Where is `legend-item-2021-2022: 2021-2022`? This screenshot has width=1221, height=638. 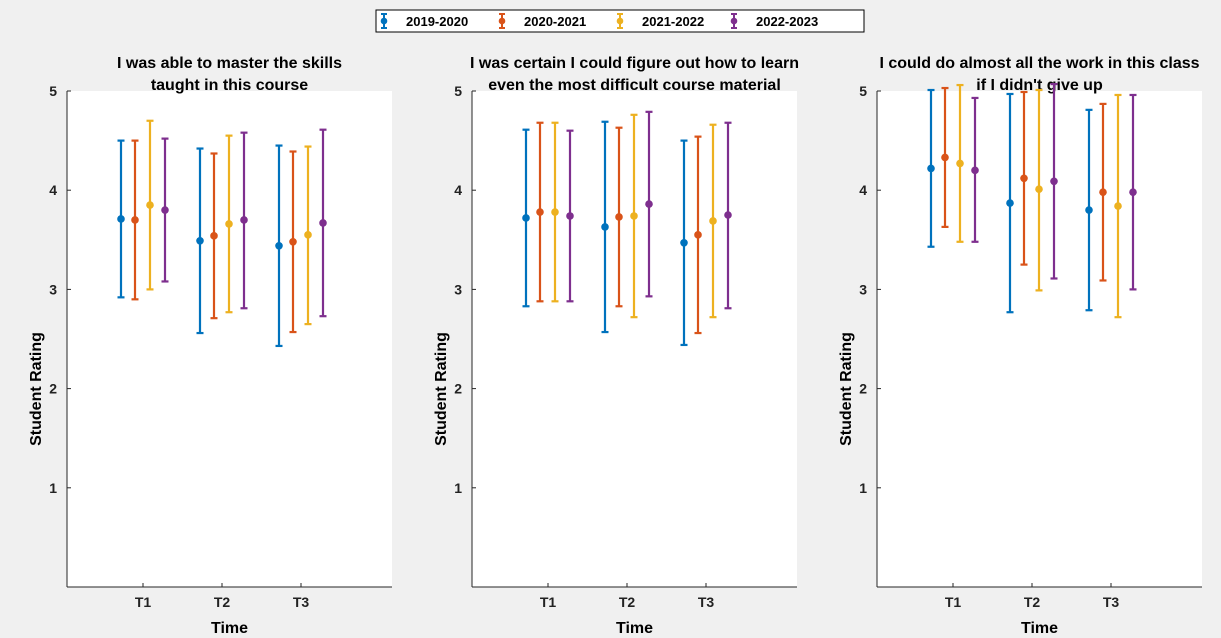
legend-item-2021-2022: 2021-2022 is located at coordinates (660, 21).